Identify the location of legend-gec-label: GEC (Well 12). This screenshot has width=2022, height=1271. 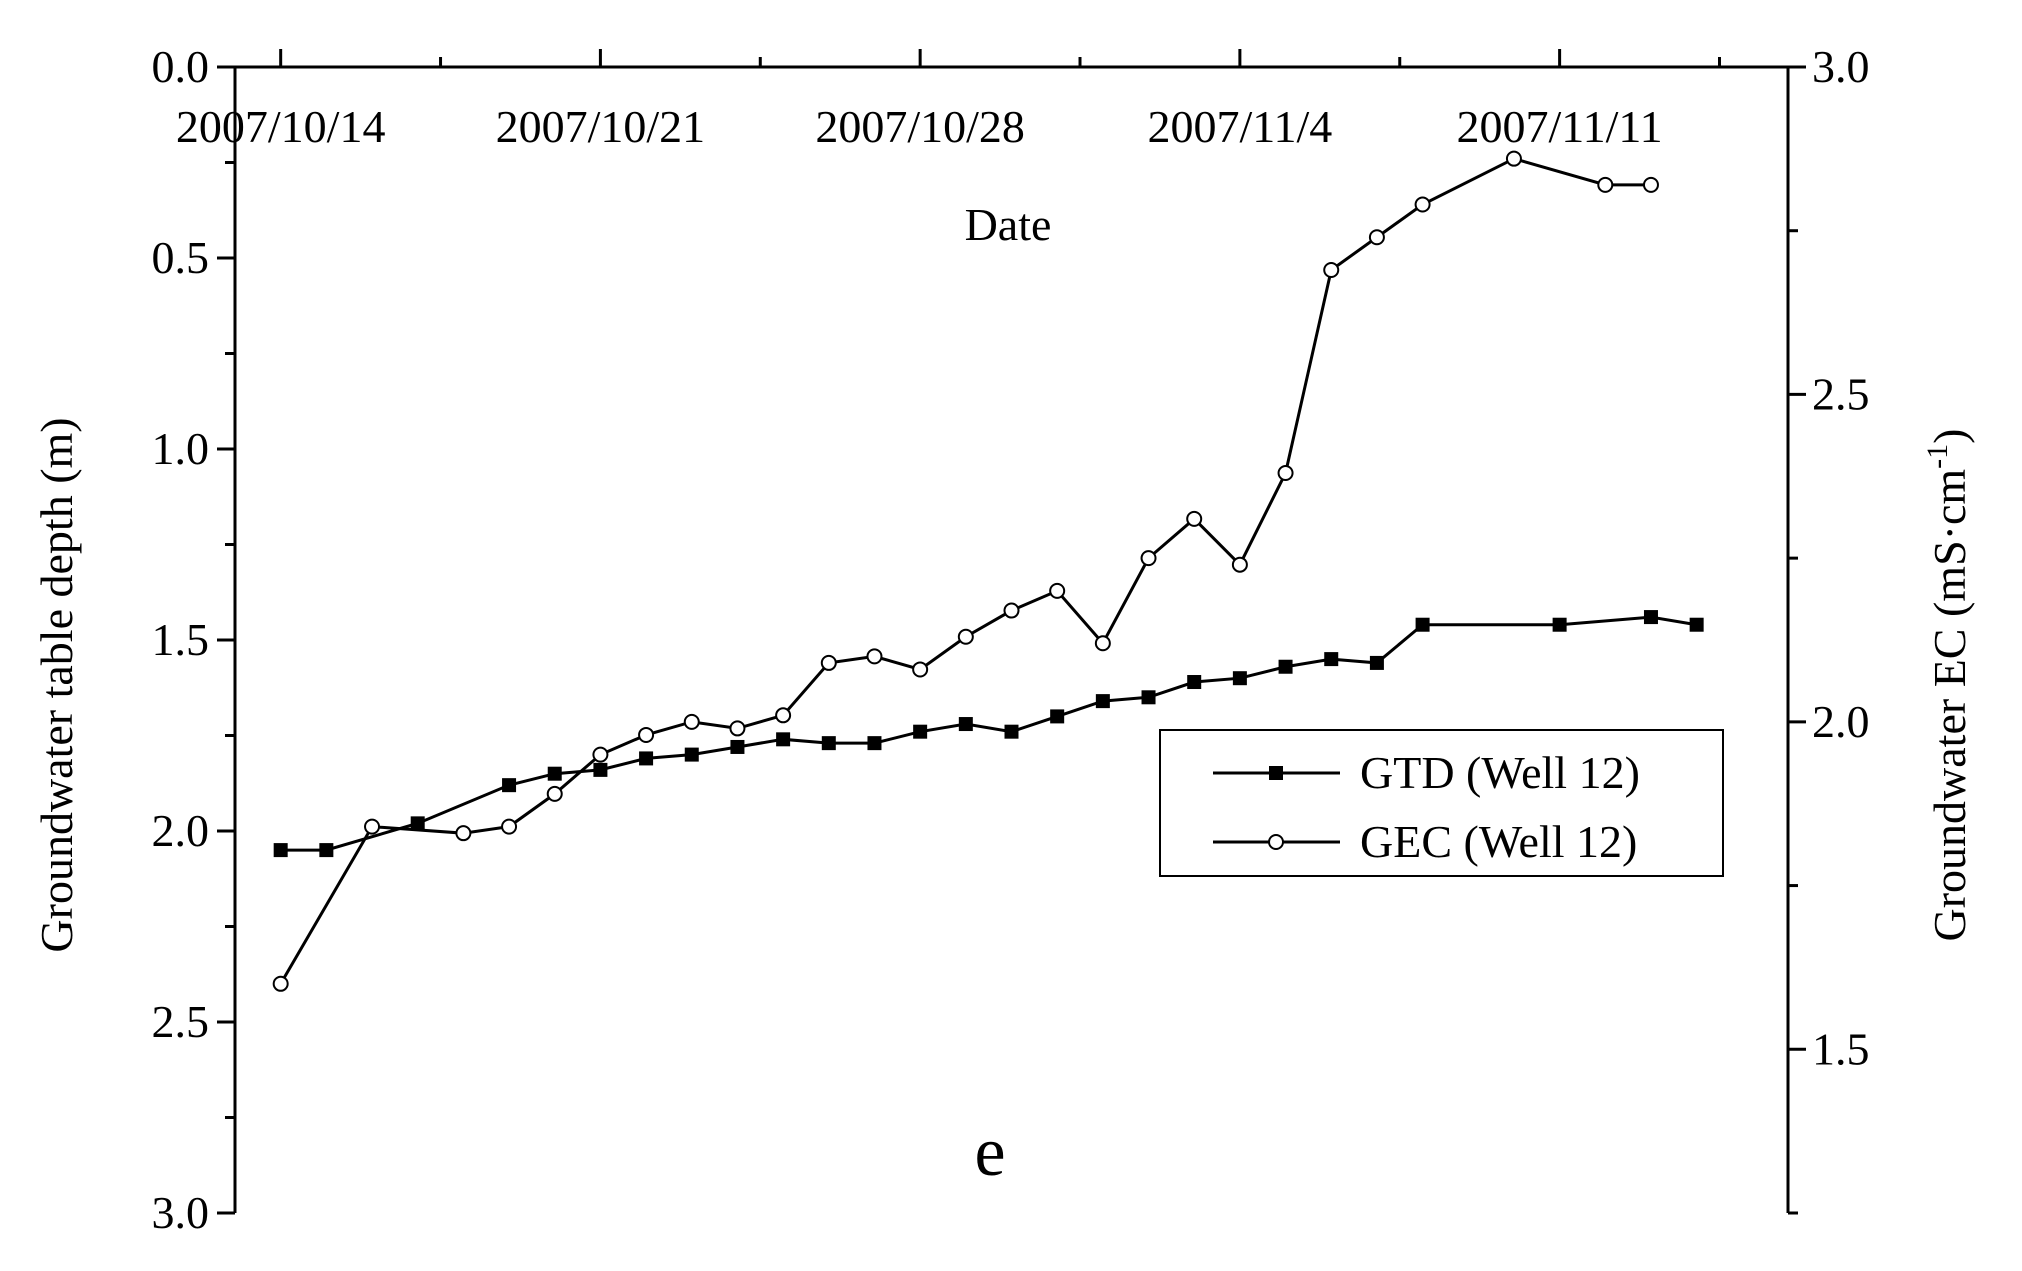
(1498, 841).